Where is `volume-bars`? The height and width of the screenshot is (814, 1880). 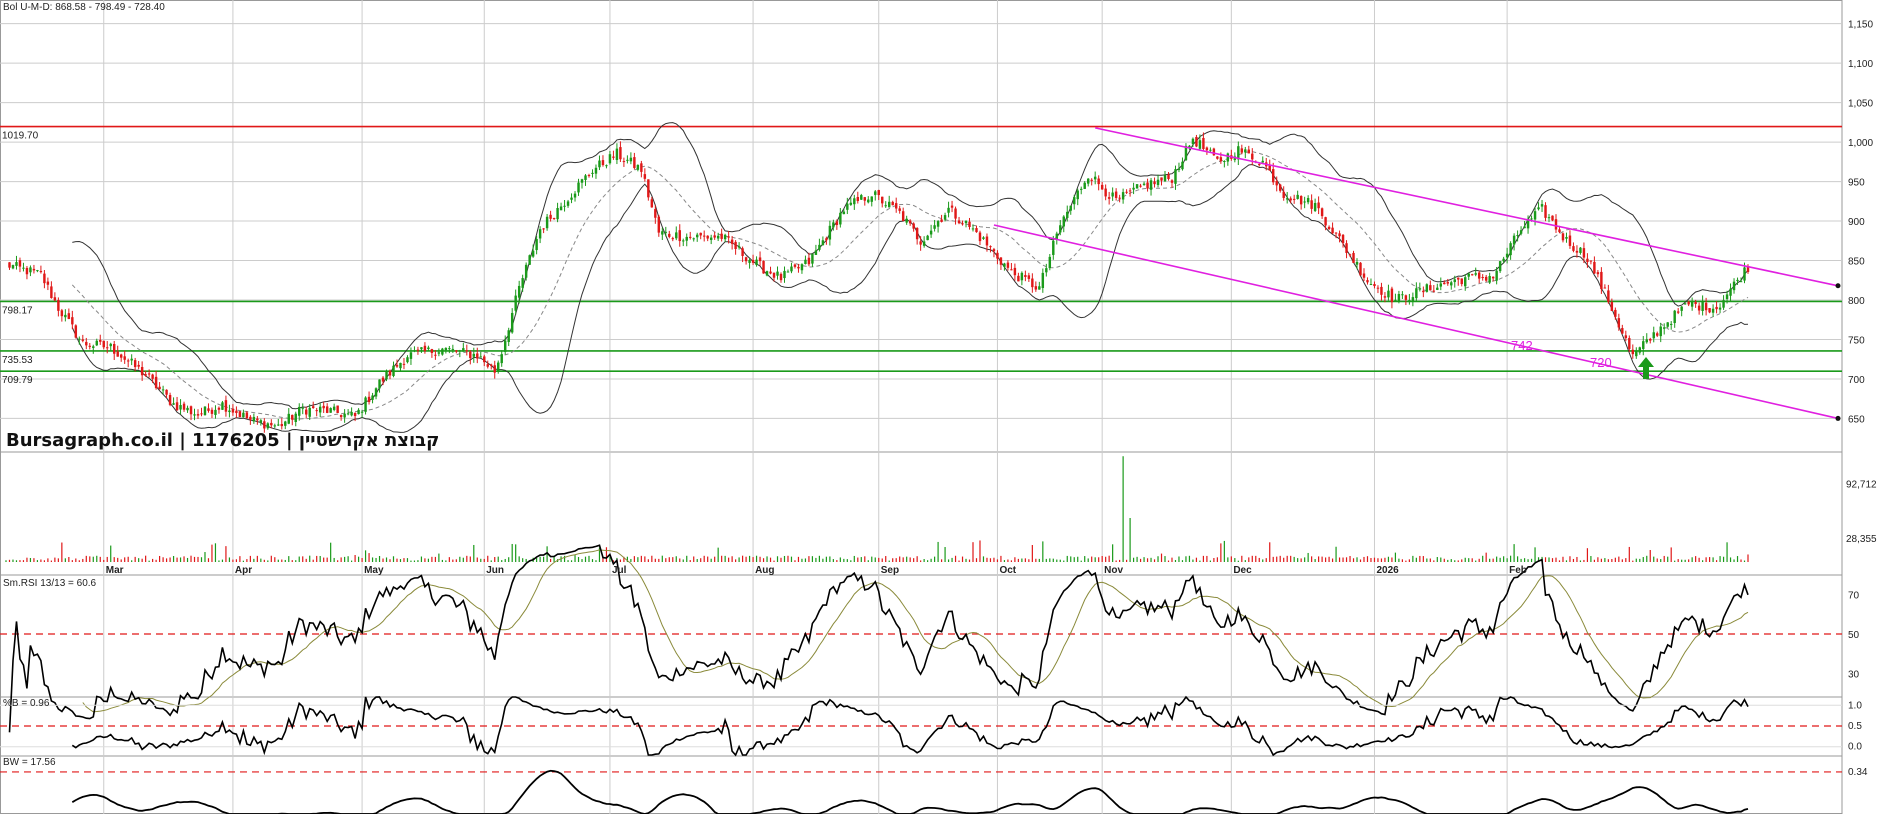 volume-bars is located at coordinates (877, 509).